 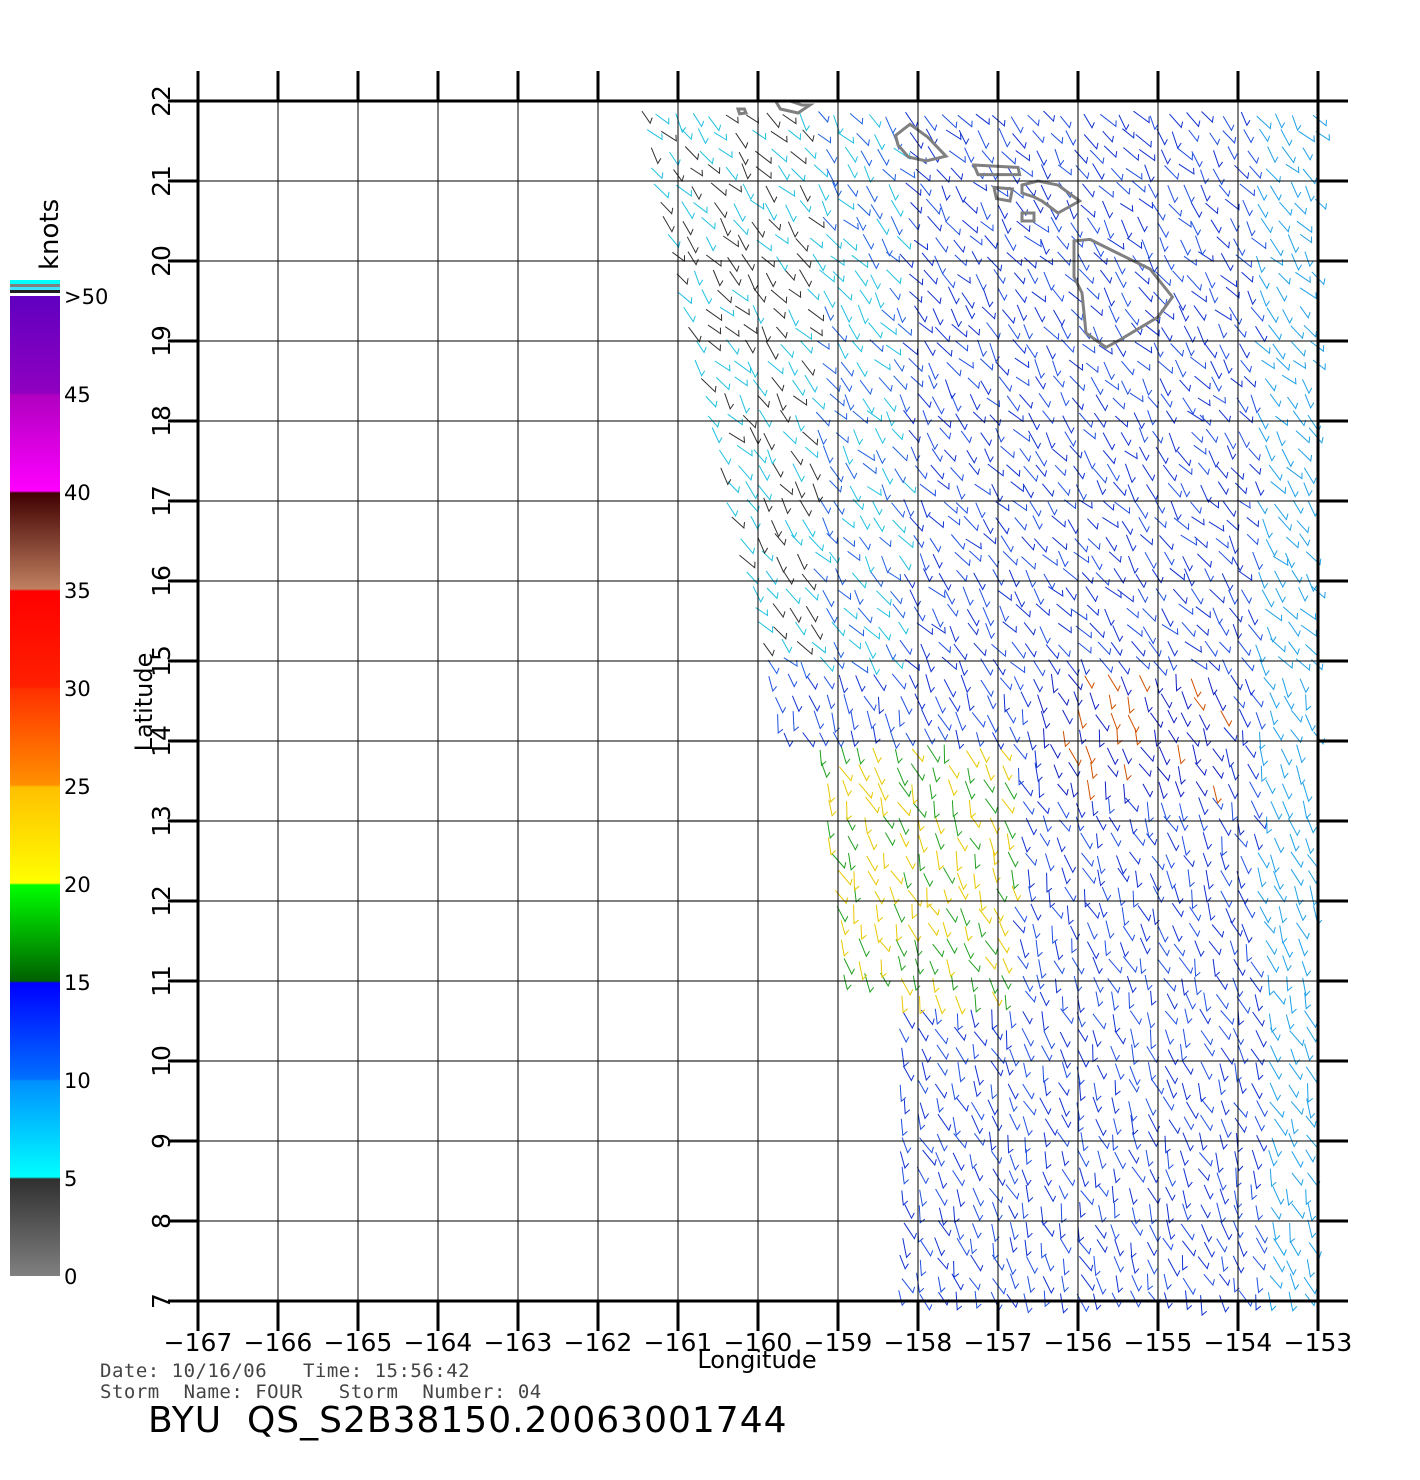 What do you see at coordinates (77, 885) in the screenshot?
I see `colorbar-tick-label: 20` at bounding box center [77, 885].